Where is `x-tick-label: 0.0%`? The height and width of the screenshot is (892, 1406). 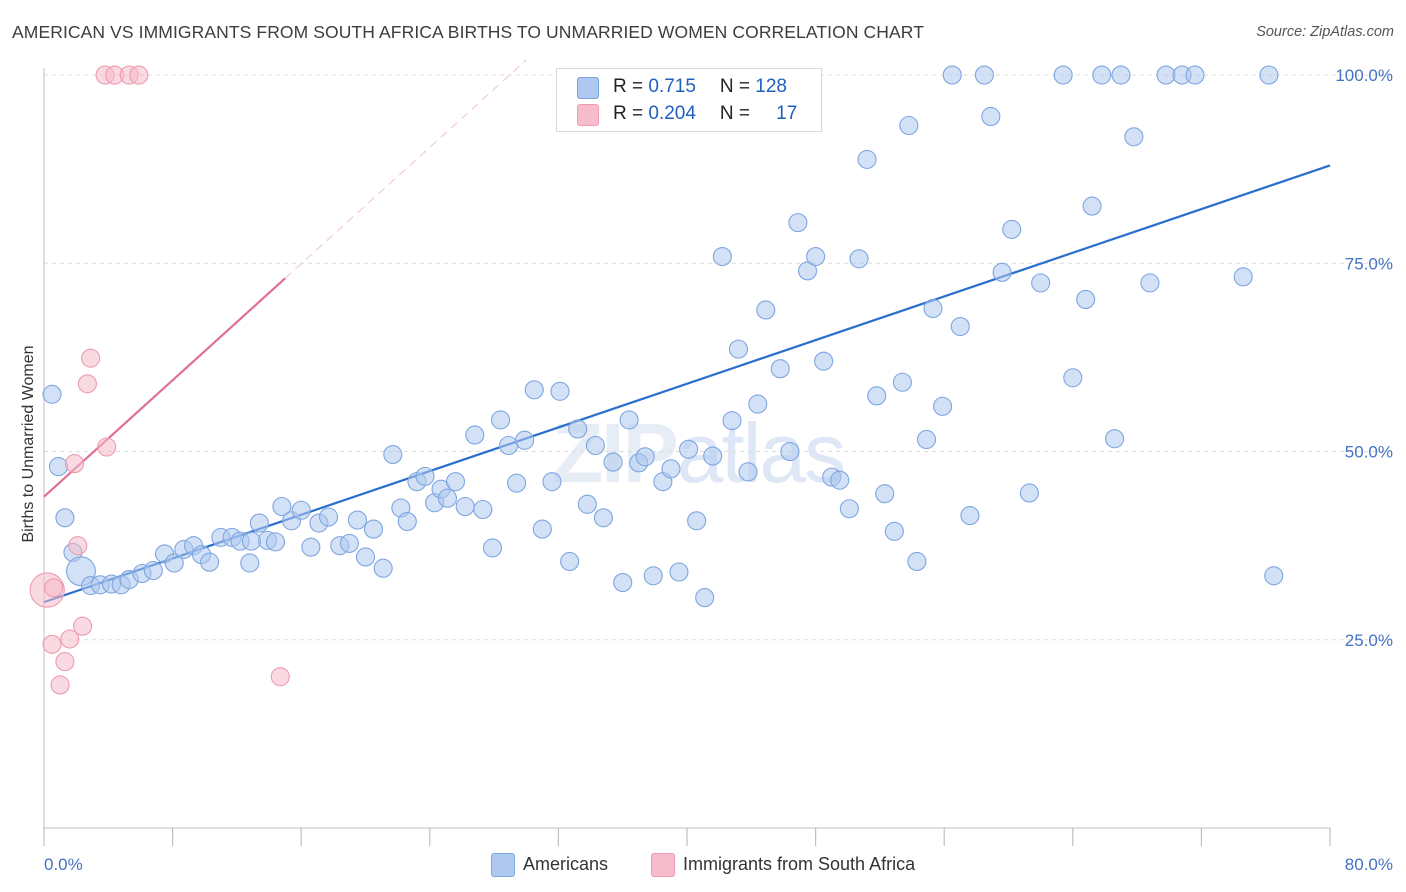 x-tick-label: 0.0% is located at coordinates (63, 864).